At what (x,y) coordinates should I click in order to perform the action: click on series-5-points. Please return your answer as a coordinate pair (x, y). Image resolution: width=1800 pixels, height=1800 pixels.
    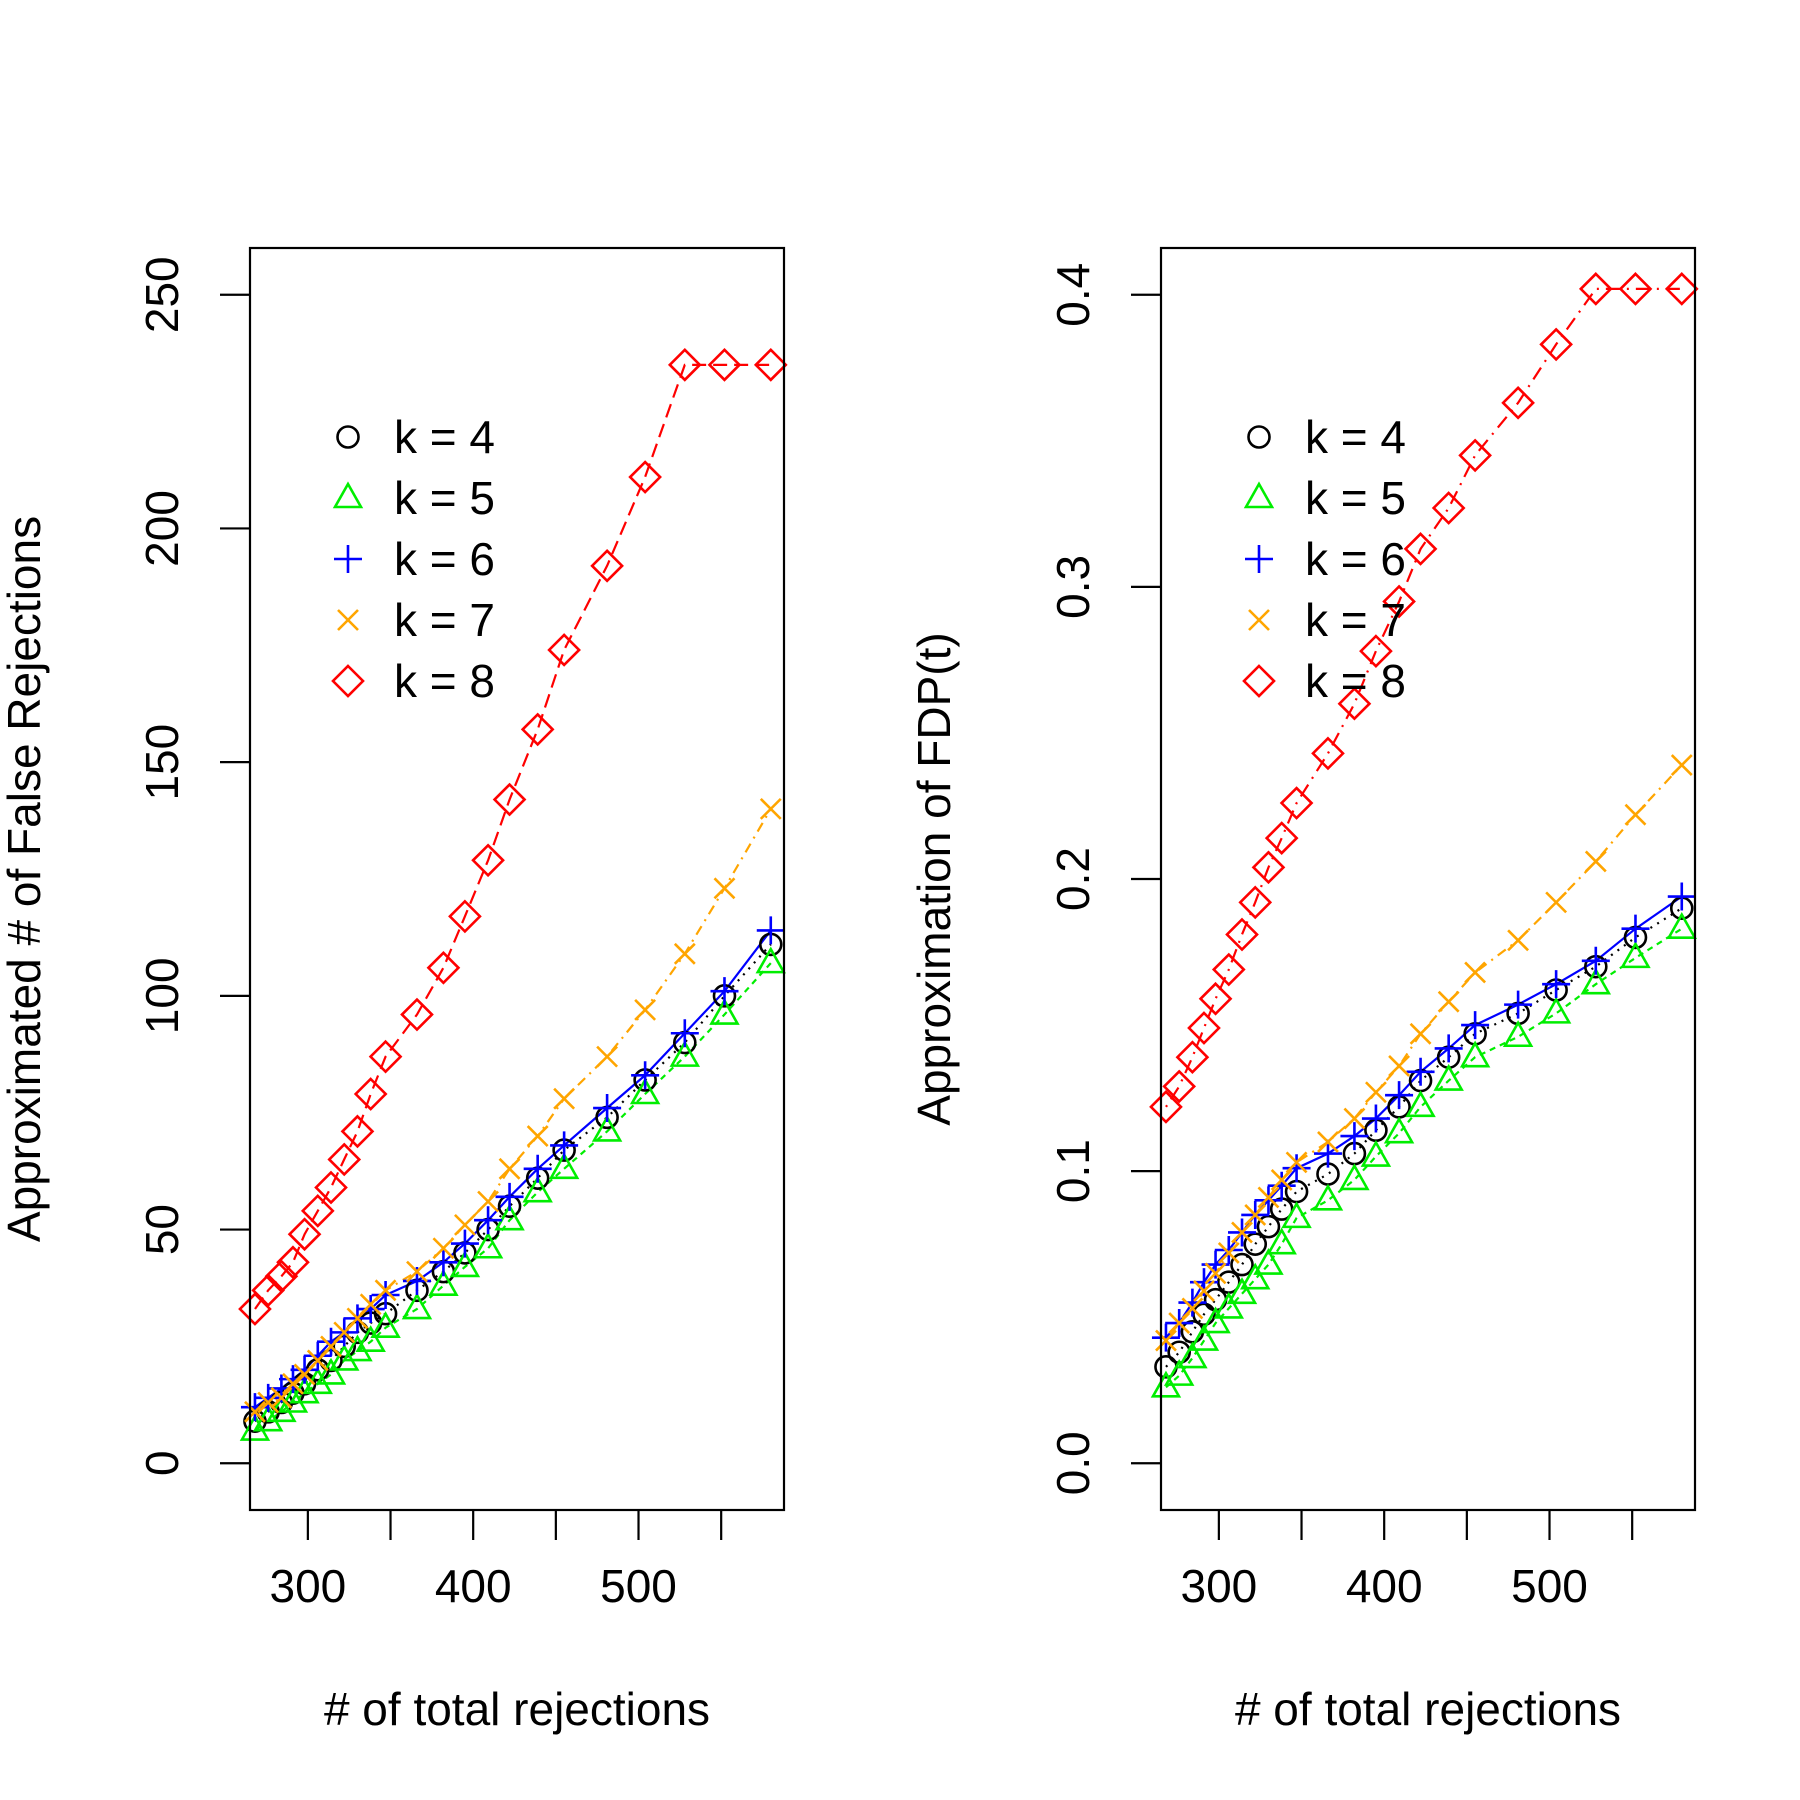
    Looking at the image, I should click on (1424, 698).